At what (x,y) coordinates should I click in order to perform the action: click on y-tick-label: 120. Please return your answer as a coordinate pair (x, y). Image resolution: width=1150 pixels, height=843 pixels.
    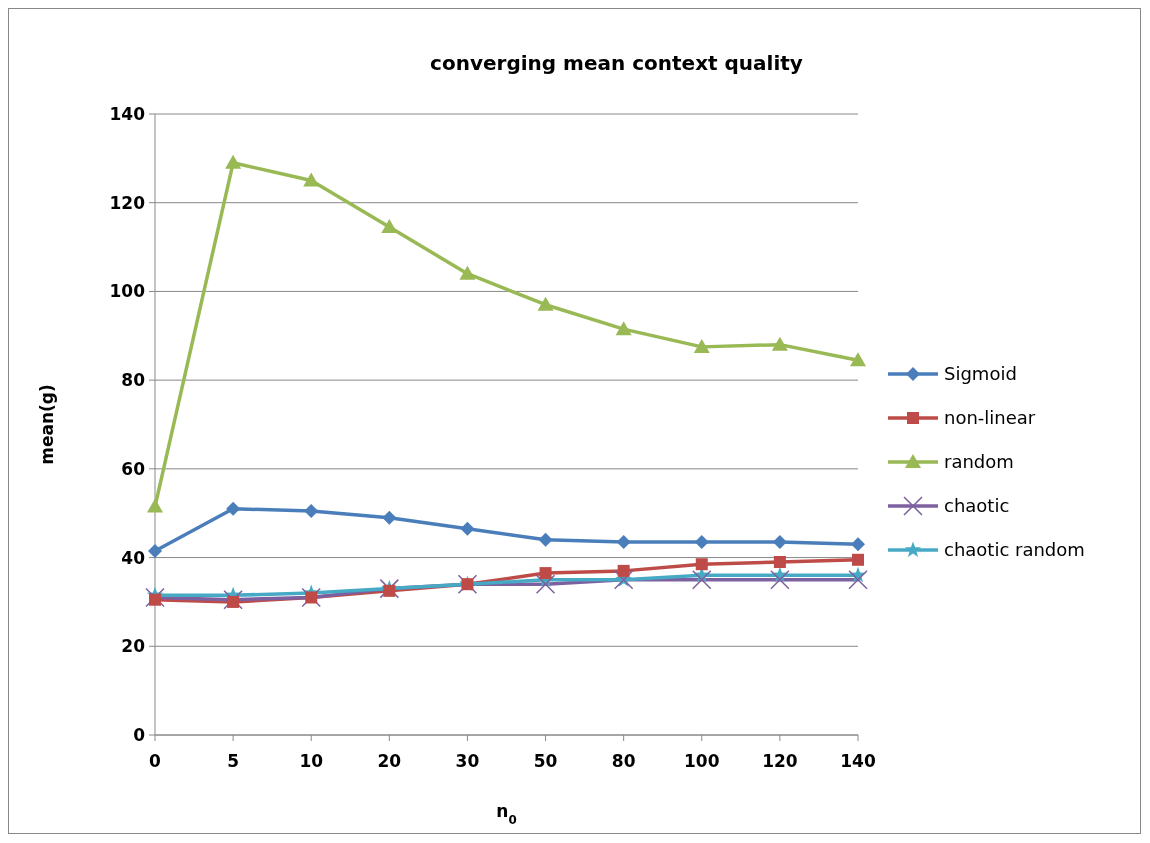
    Looking at the image, I should click on (127, 202).